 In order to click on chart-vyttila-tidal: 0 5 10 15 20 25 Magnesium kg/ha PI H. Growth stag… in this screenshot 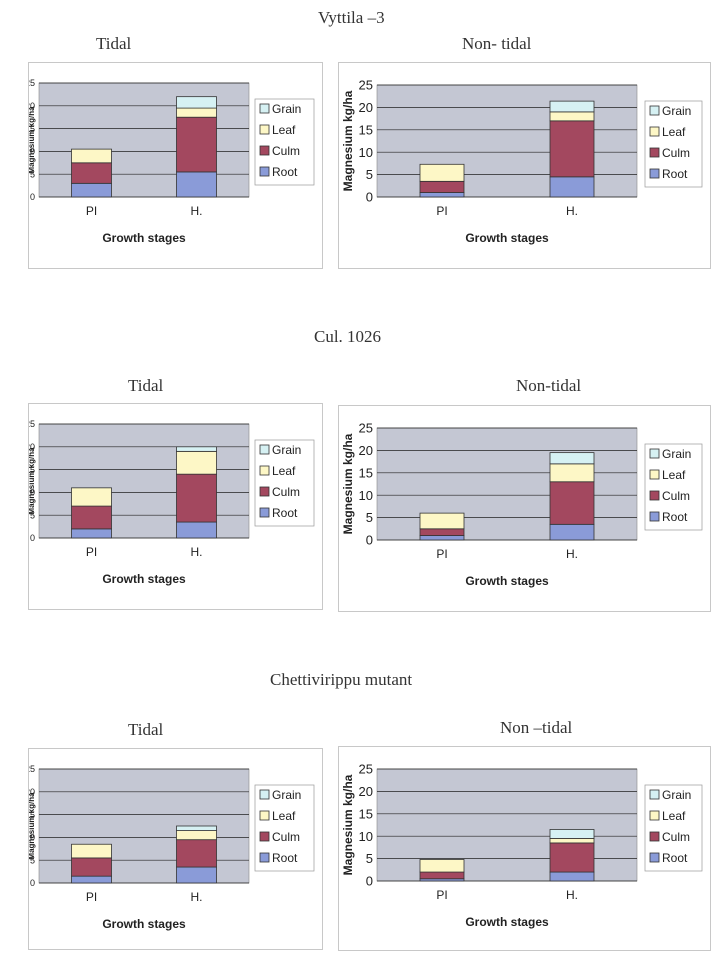, I will do `click(175, 165)`.